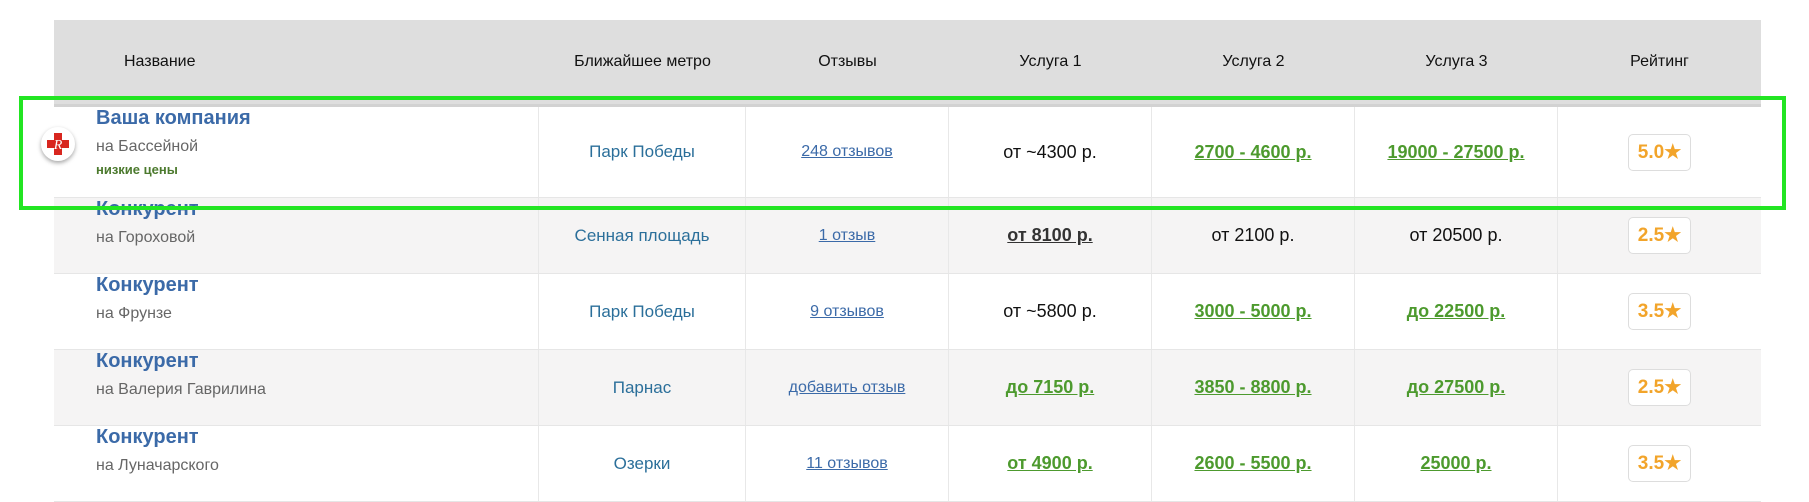  I want to click on col-service2: Услуга 2, so click(1253, 61).